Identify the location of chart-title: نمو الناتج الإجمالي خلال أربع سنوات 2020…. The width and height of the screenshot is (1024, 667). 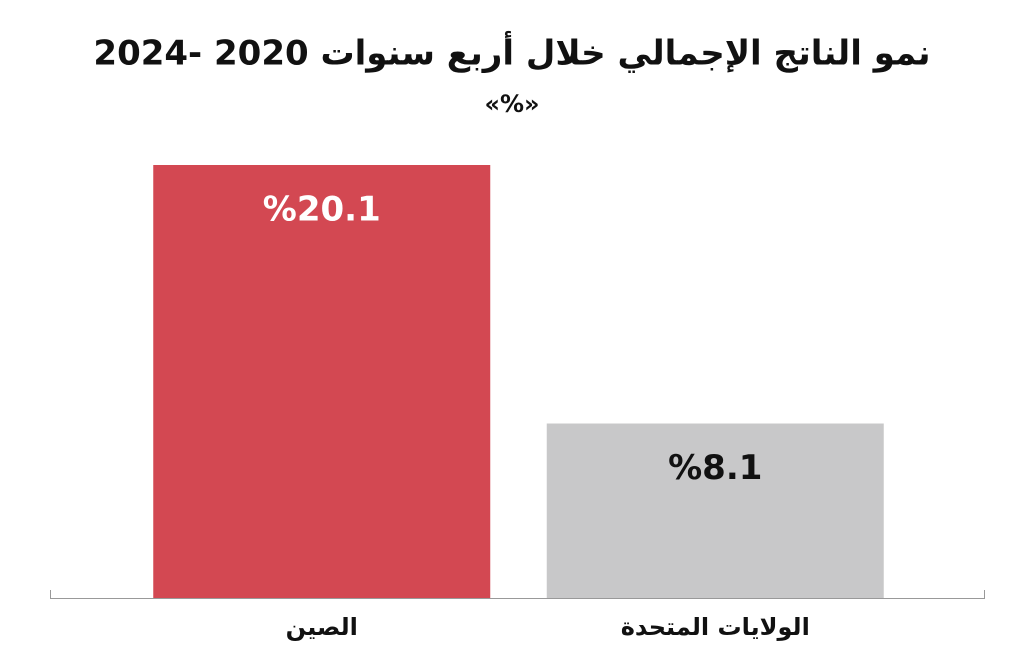
(511, 52).